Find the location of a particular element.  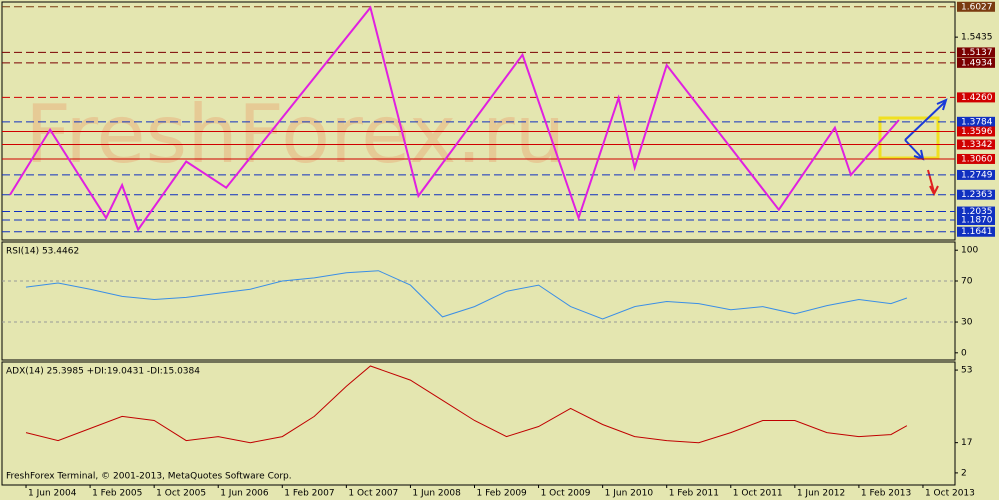

x-tick-label: 1 Feb 2007 is located at coordinates (309, 494).